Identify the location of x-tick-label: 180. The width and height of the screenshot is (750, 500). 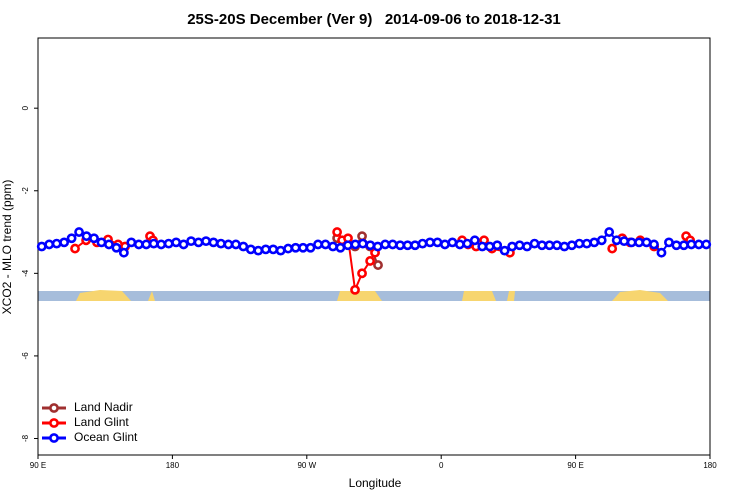
(710, 465).